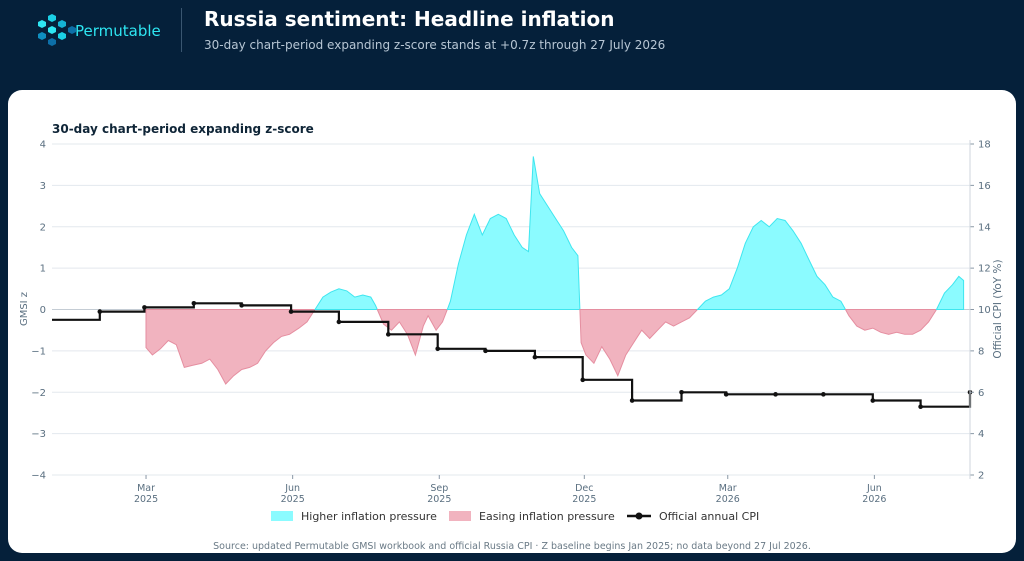  I want to click on y2-tick-label: 18, so click(984, 145).